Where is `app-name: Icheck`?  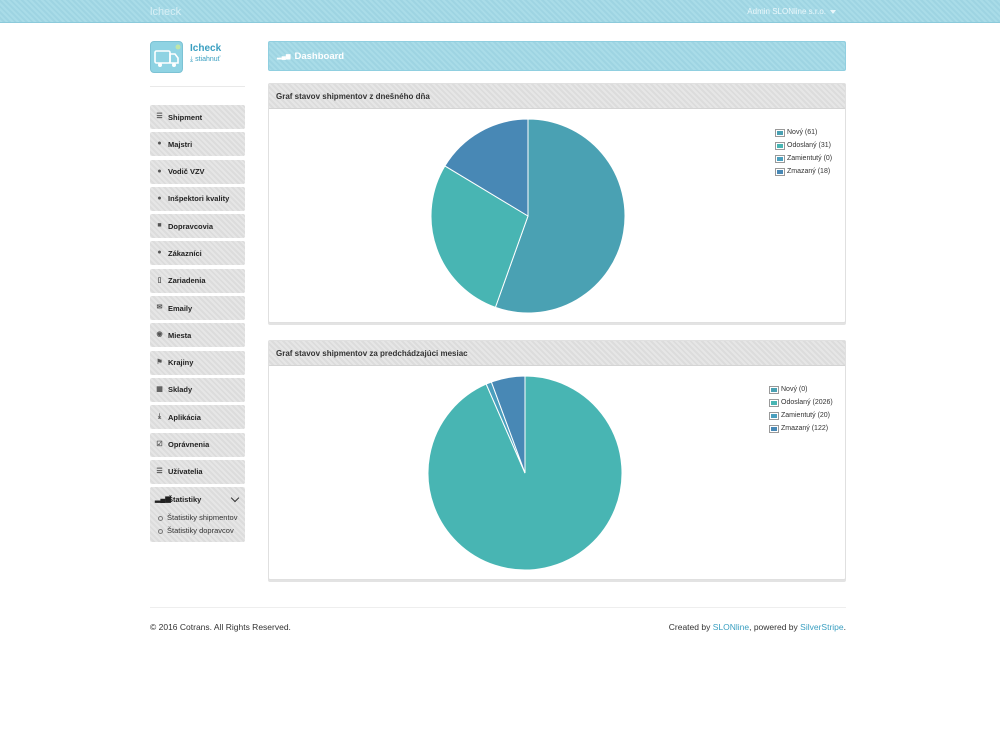 app-name: Icheck is located at coordinates (206, 48).